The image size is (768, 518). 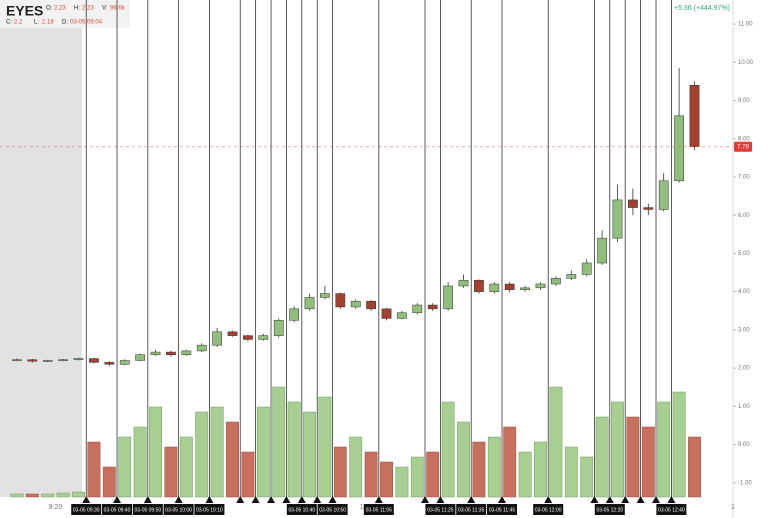 What do you see at coordinates (88, 9) in the screenshot?
I see `stat-value: 2.23` at bounding box center [88, 9].